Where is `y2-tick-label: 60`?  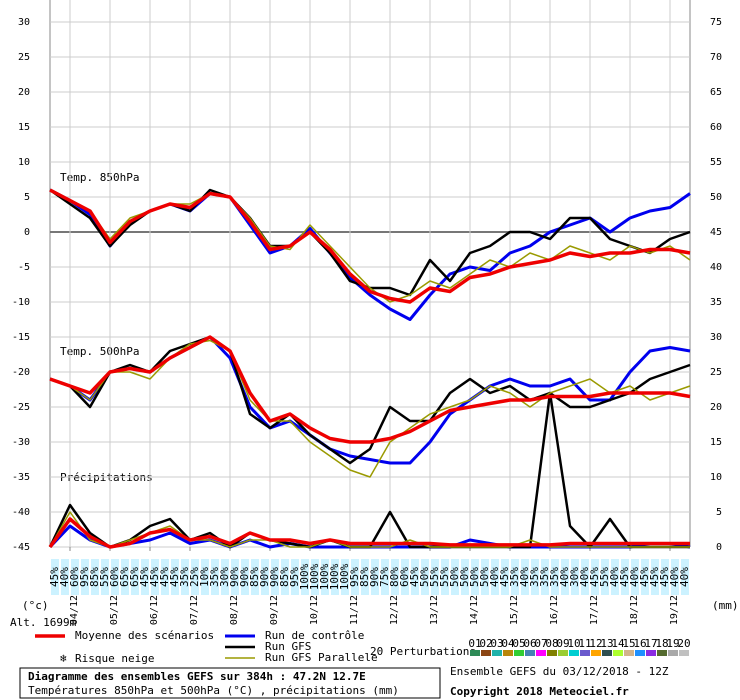 y2-tick-label: 60 is located at coordinates (716, 127).